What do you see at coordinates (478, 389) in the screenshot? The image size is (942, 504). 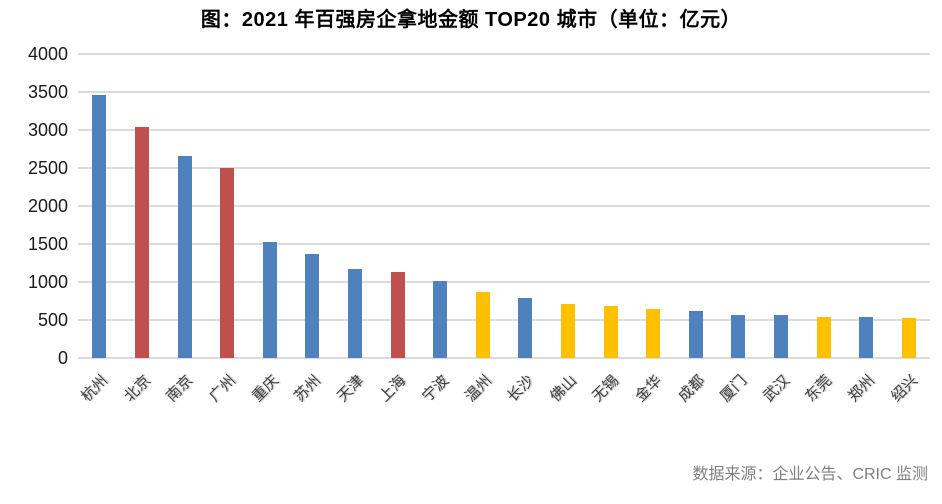 I see `x-tick-label: 温州` at bounding box center [478, 389].